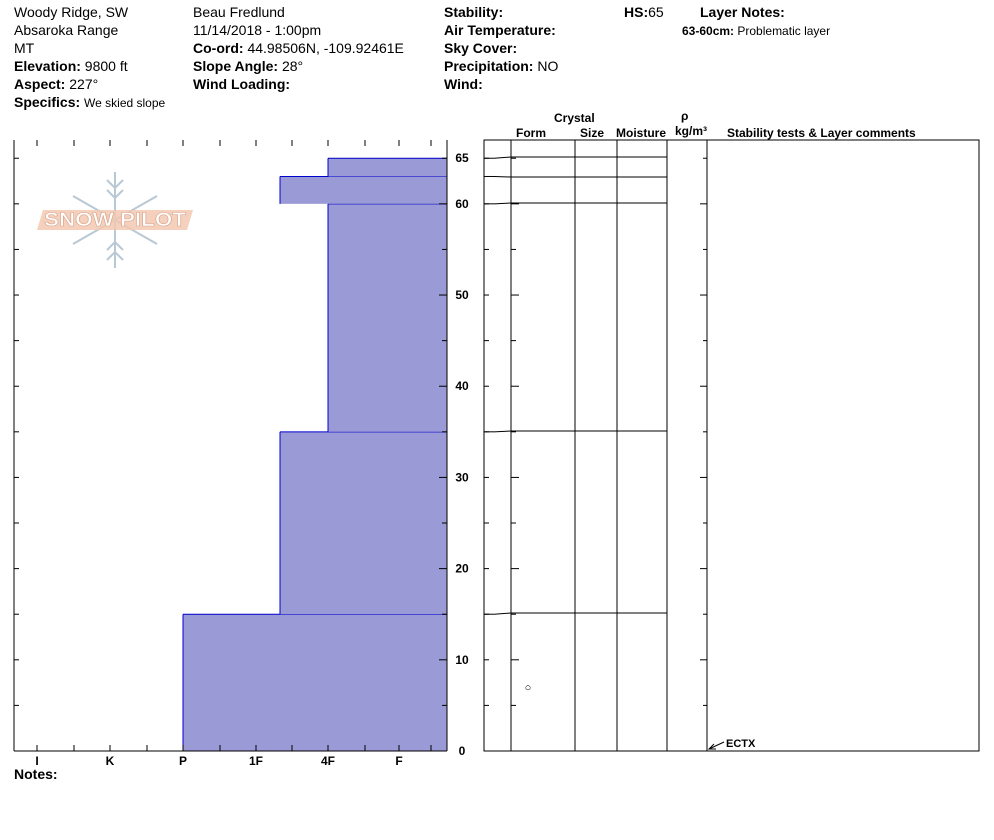  Describe the element at coordinates (574, 118) in the screenshot. I see `crystal-header: Crystal` at that location.